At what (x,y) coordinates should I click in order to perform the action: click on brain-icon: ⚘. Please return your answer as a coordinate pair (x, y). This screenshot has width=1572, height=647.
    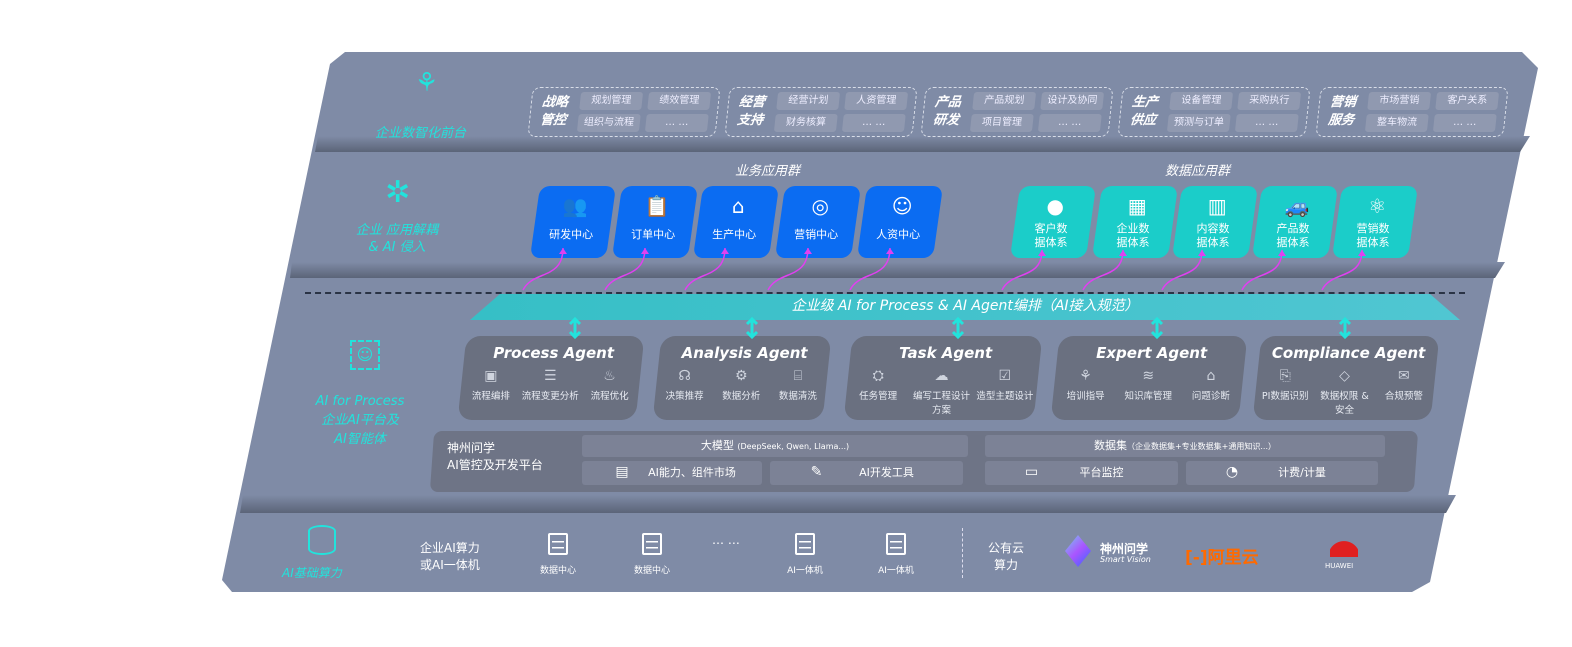
    Looking at the image, I should click on (427, 83).